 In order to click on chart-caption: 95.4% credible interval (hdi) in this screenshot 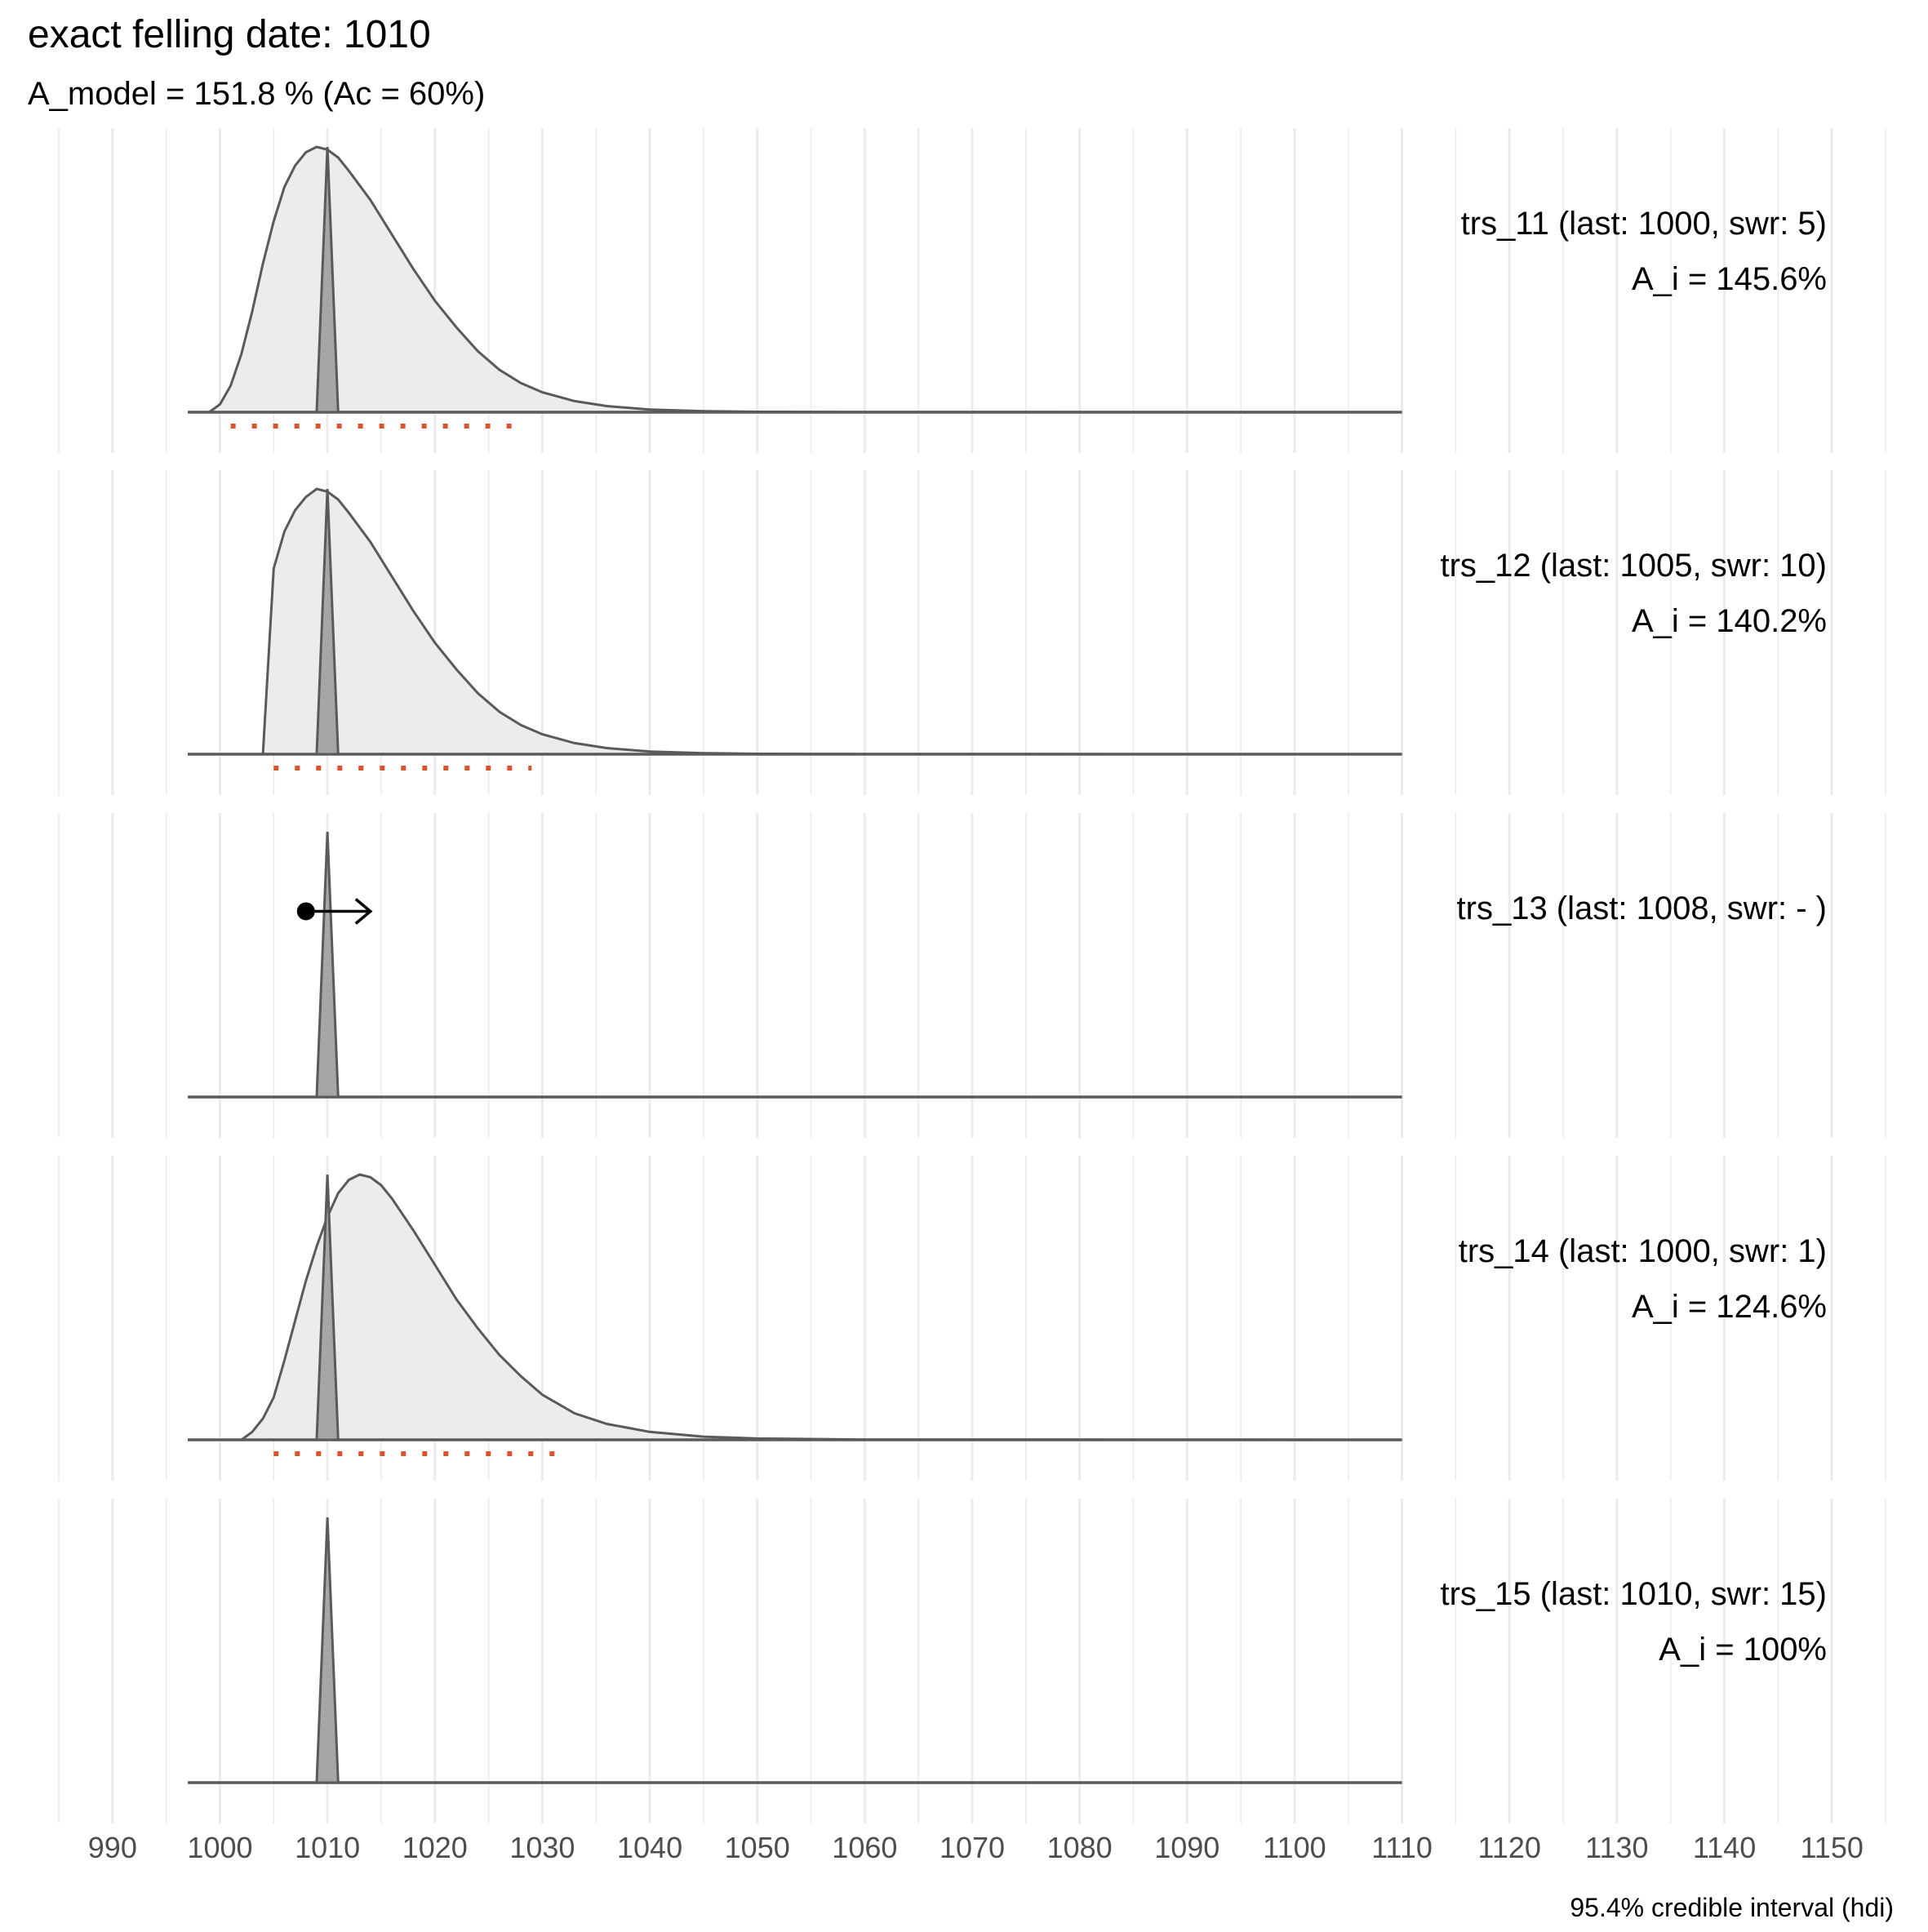, I will do `click(1732, 1907)`.